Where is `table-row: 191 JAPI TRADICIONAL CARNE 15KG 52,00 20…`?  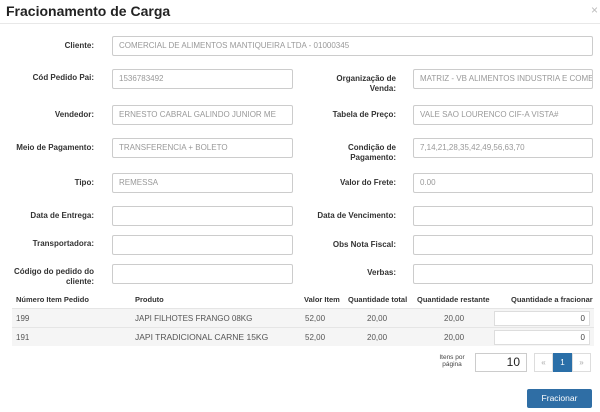 table-row: 191 JAPI TRADICIONAL CARNE 15KG 52,00 20… is located at coordinates (303, 336).